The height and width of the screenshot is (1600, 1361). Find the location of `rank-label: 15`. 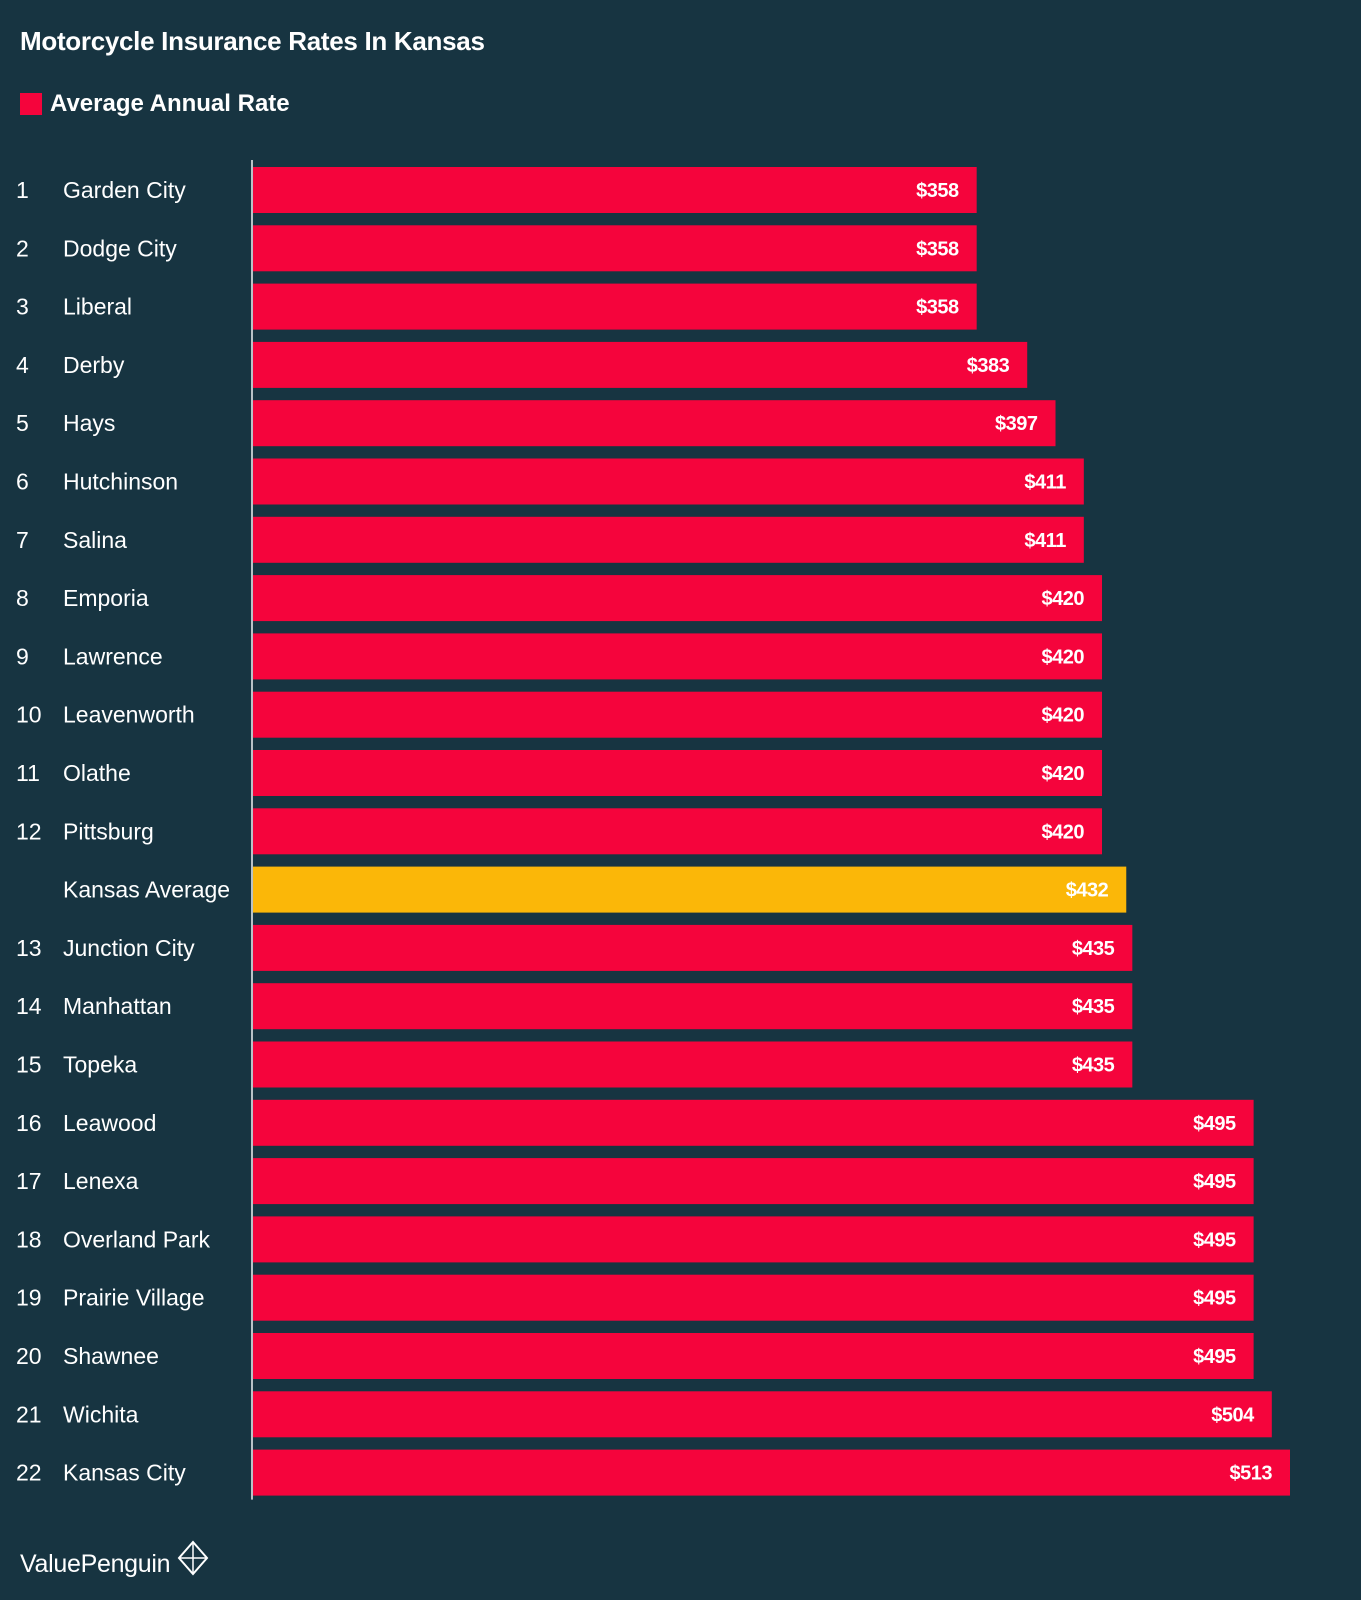

rank-label: 15 is located at coordinates (29, 1065).